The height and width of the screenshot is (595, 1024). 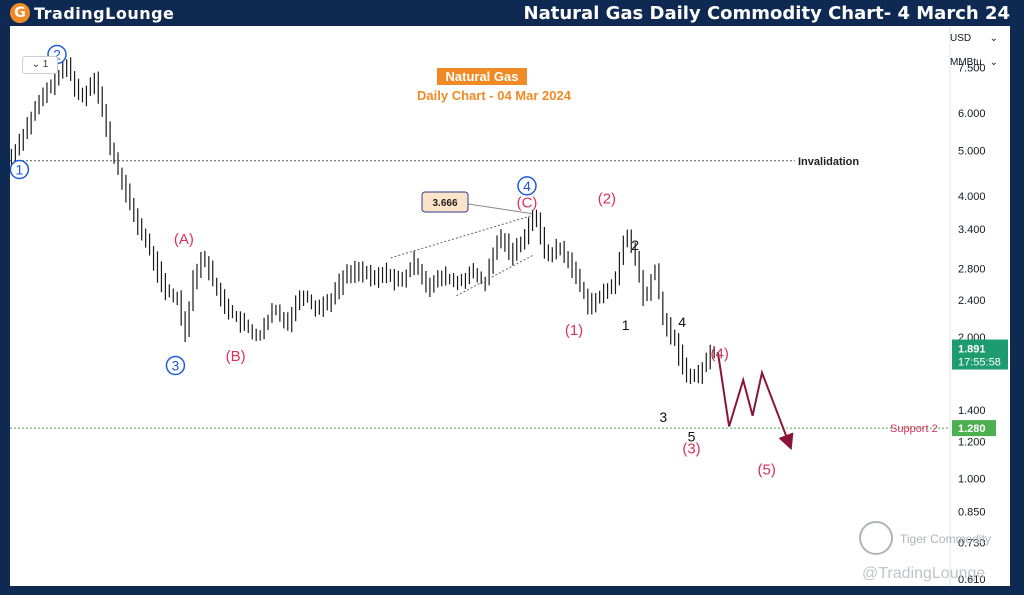 I want to click on y-tick-label: 6.000, so click(x=972, y=114).